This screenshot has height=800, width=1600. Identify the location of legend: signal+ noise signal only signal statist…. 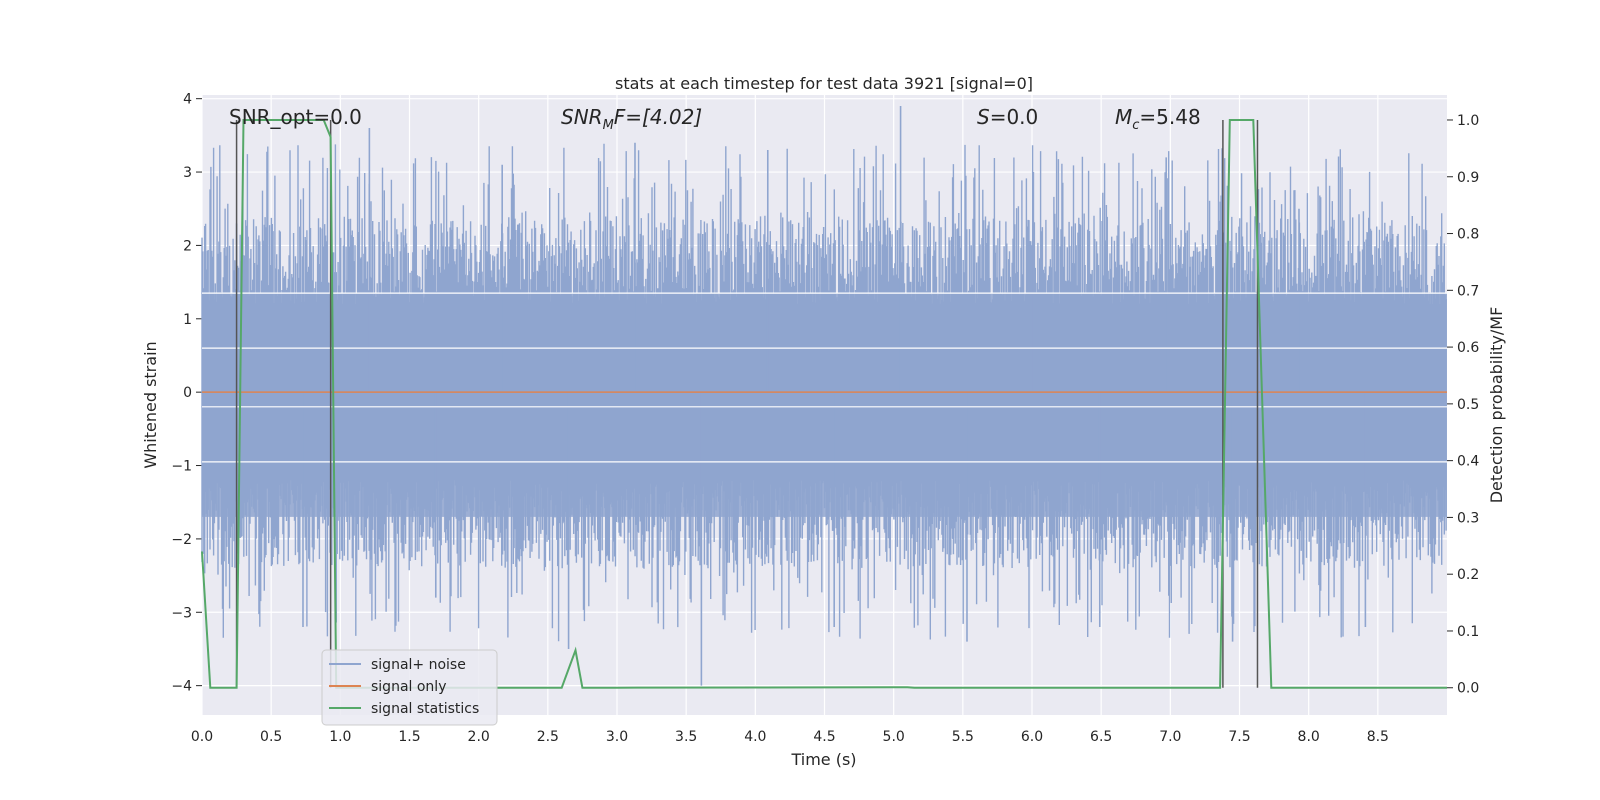
(409, 687).